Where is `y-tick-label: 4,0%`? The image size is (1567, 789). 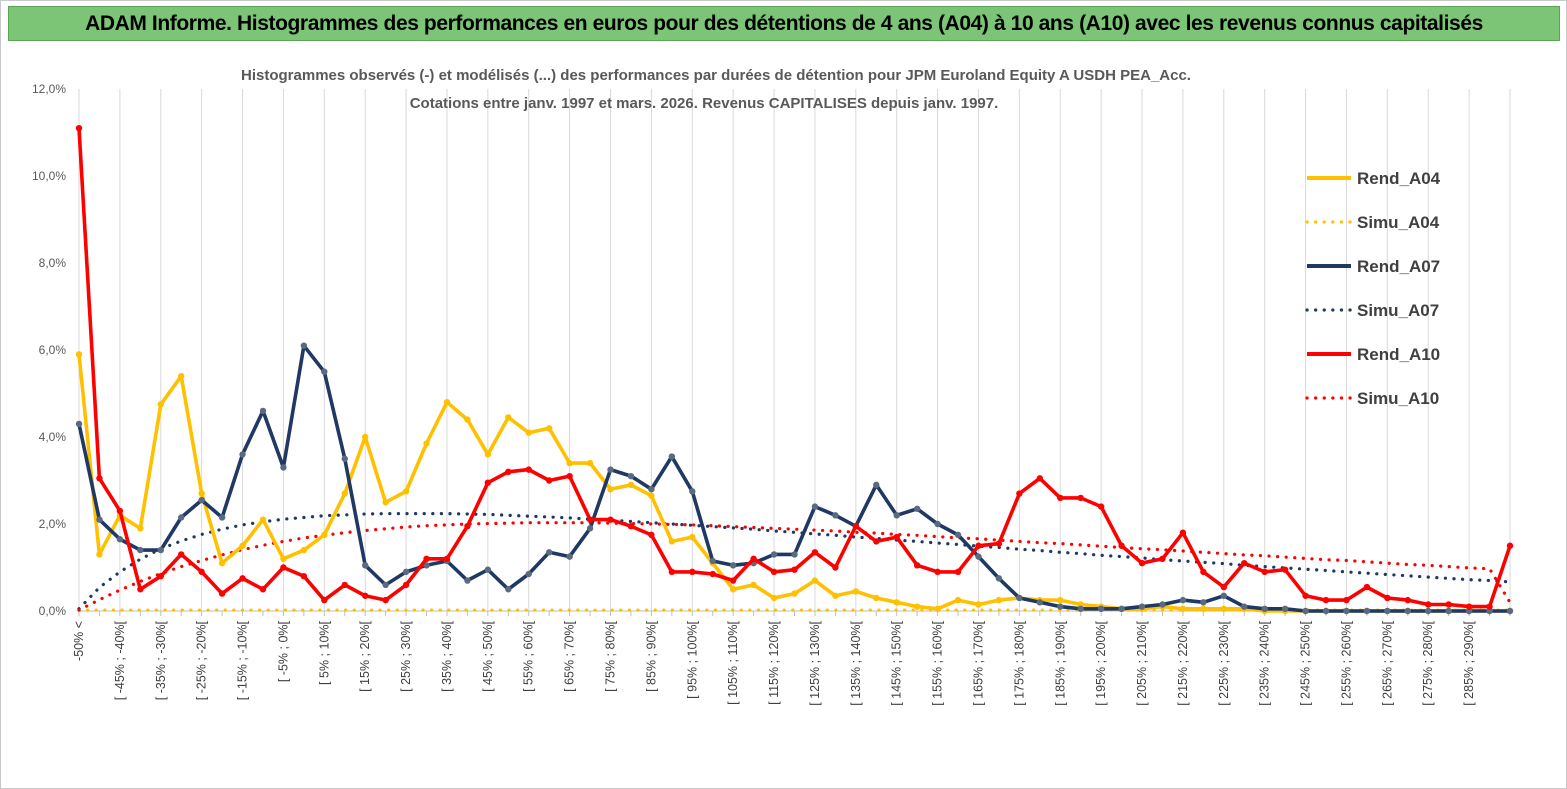 y-tick-label: 4,0% is located at coordinates (53, 437).